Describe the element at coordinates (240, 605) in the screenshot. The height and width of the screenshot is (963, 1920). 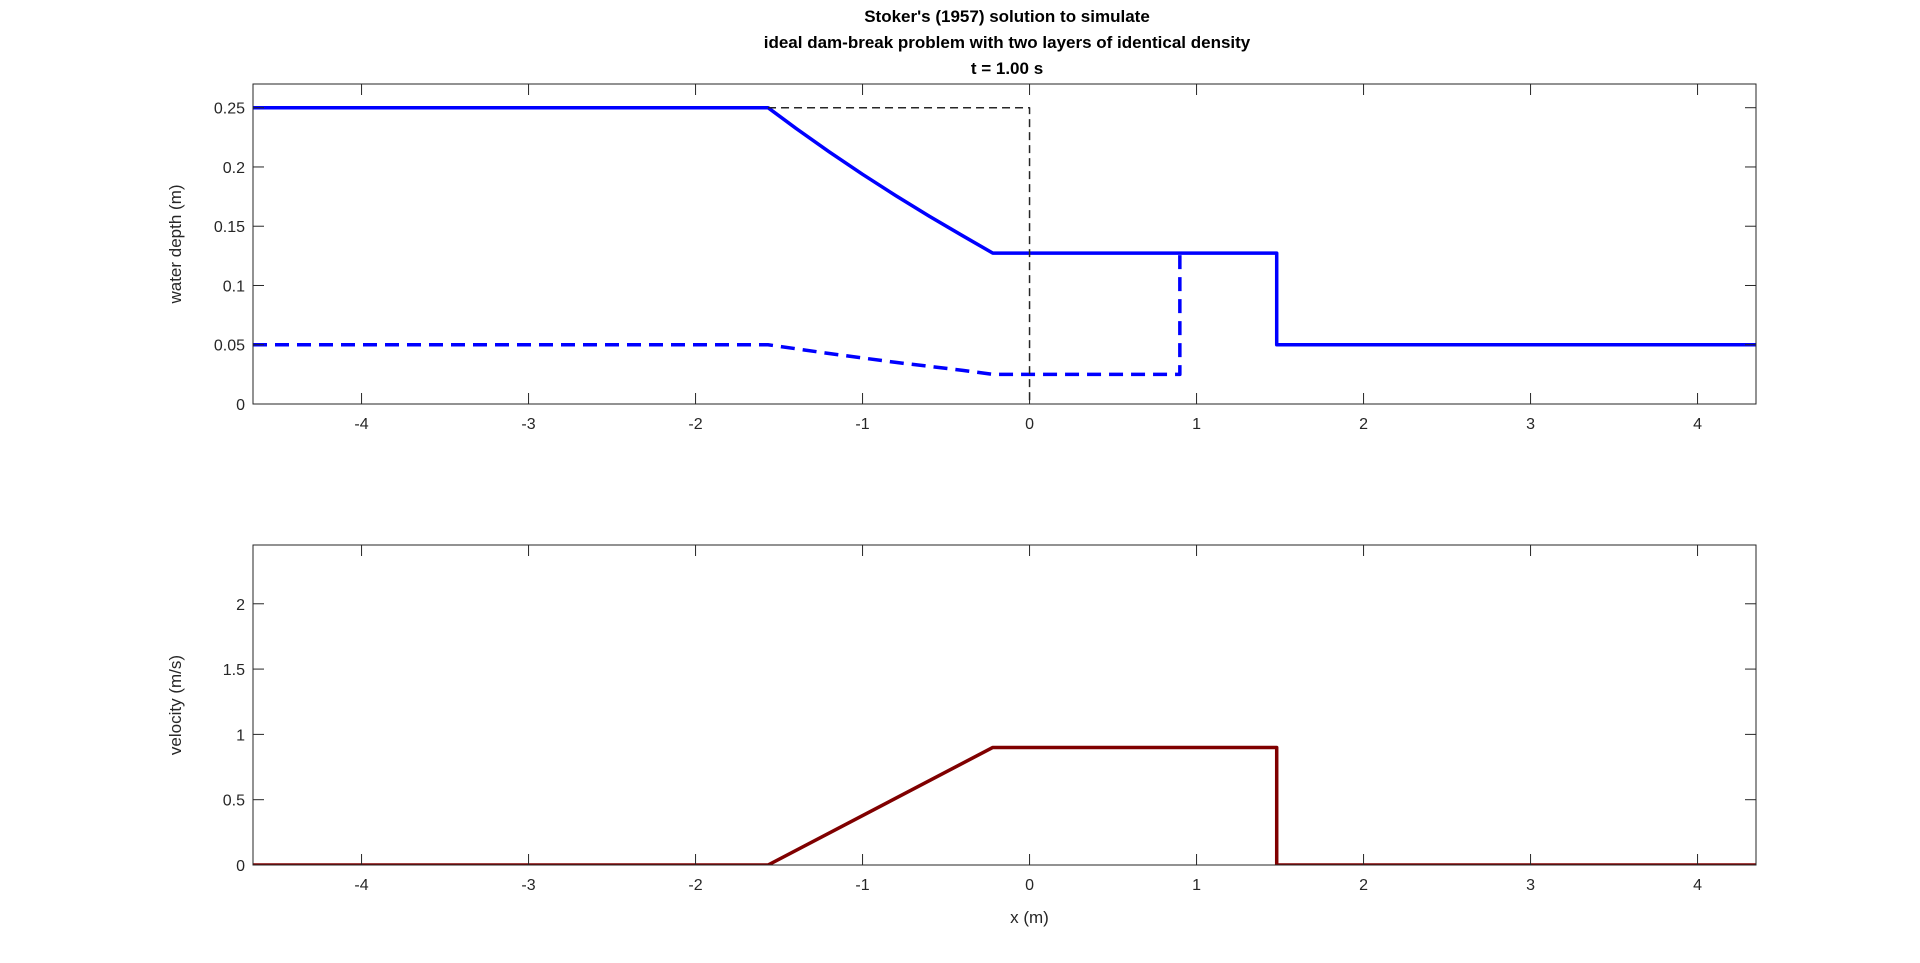
I see `velocity-y-tick-label: 2` at that location.